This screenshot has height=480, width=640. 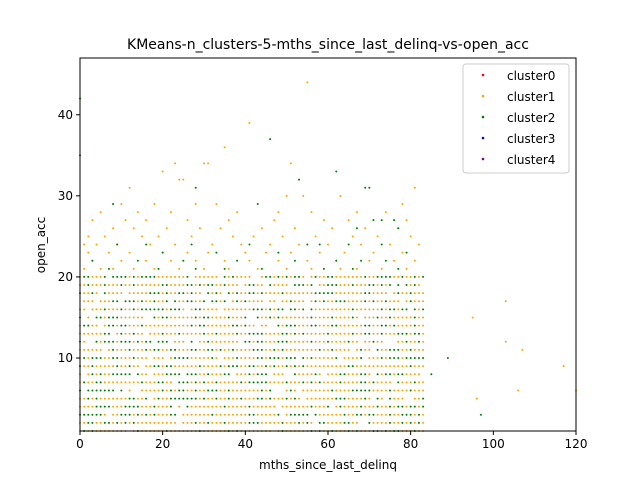 What do you see at coordinates (162, 444) in the screenshot?
I see `x-tick-label: 20` at bounding box center [162, 444].